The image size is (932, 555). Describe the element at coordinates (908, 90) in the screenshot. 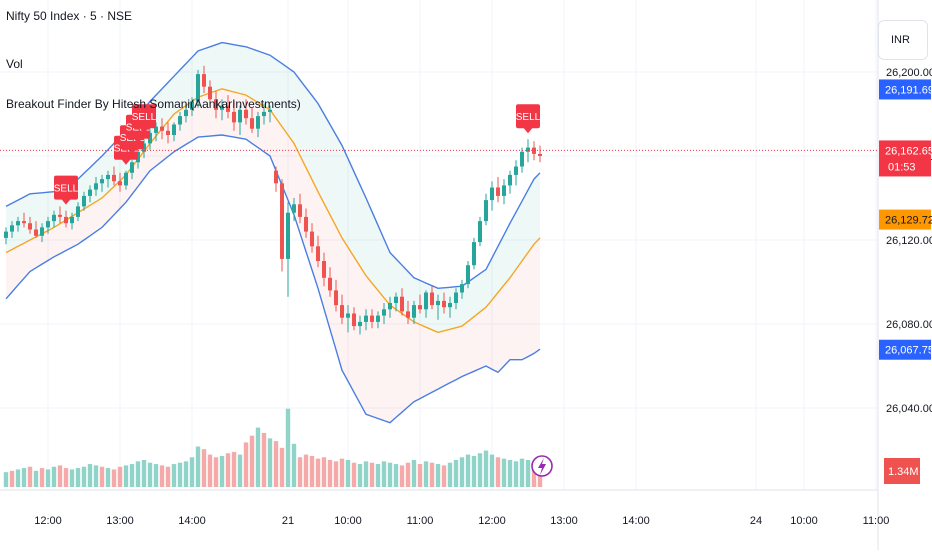

I see `price-label-text: 26,191.69` at that location.